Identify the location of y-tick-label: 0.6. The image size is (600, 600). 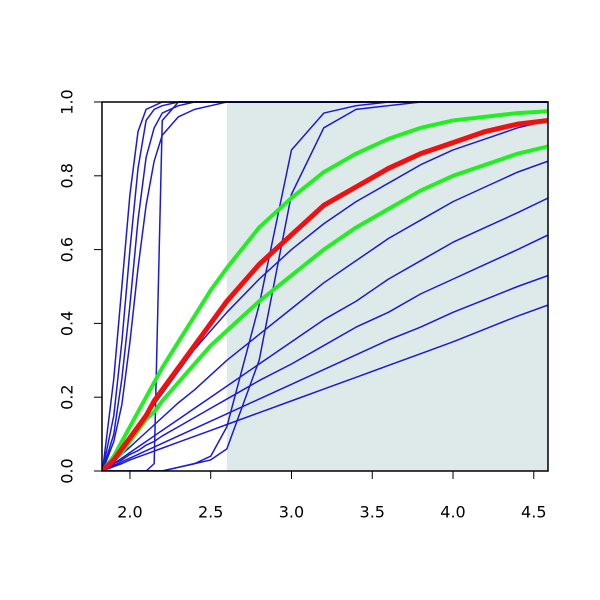
(67, 249).